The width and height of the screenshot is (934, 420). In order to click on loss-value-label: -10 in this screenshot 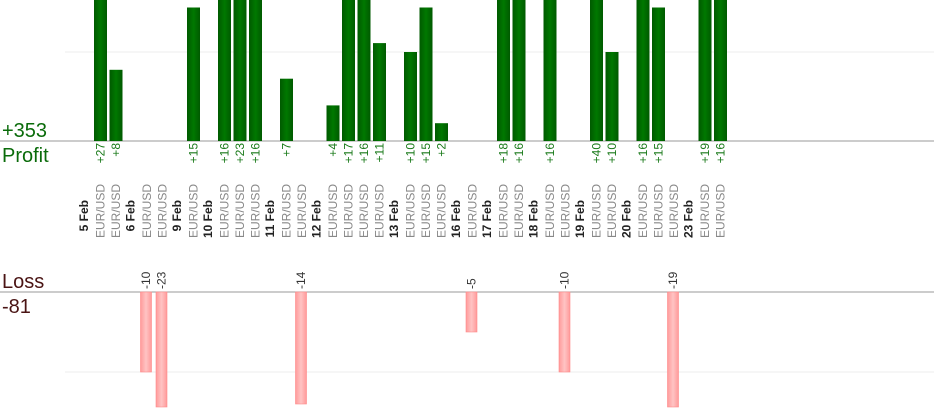, I will do `click(146, 280)`.